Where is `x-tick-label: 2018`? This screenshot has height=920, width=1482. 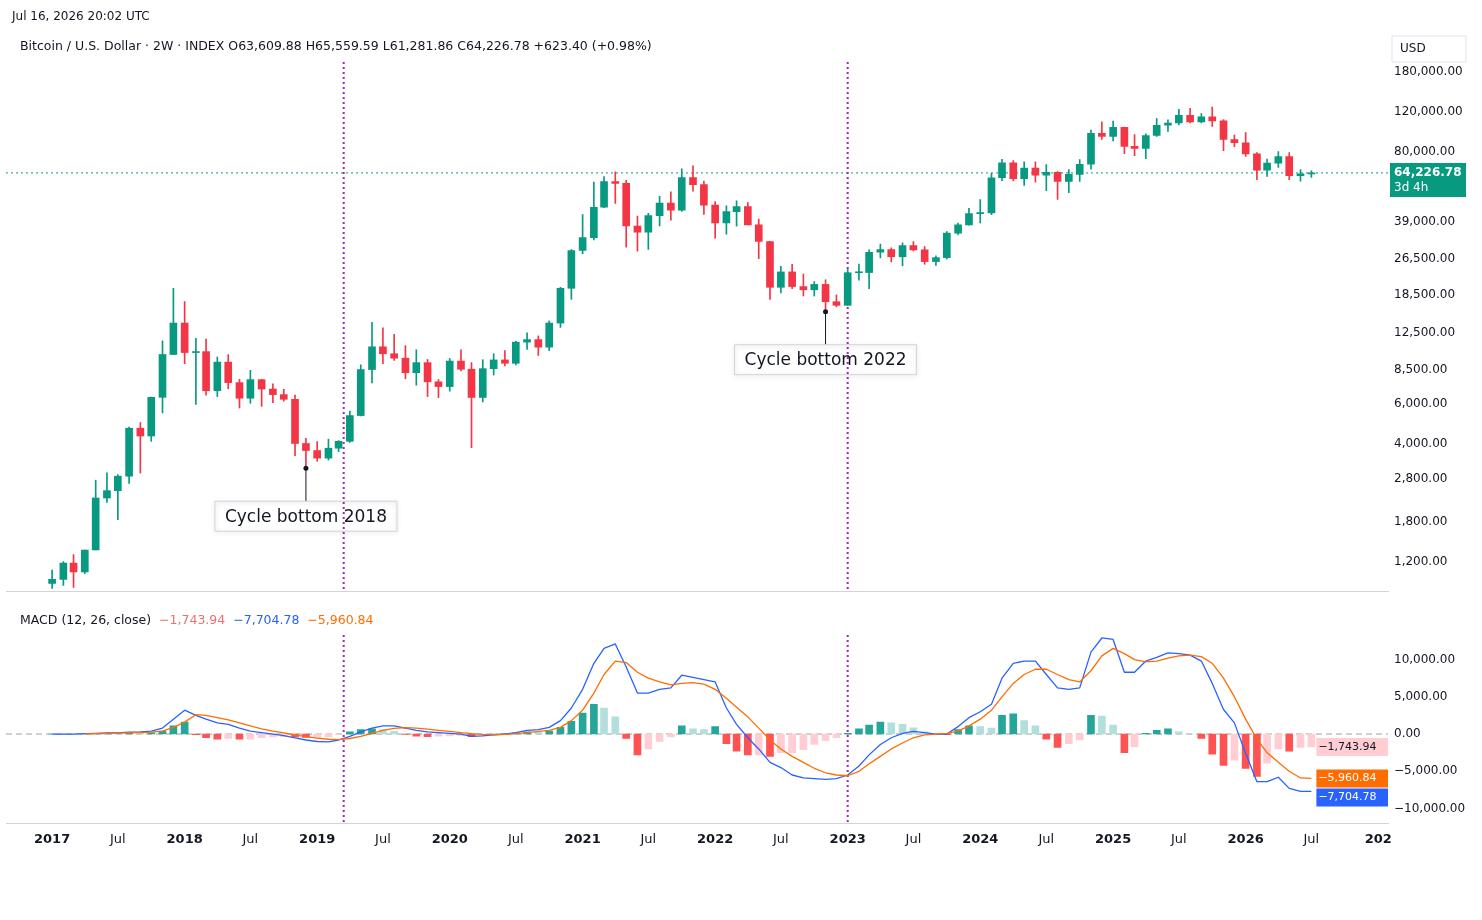
x-tick-label: 2018 is located at coordinates (184, 838).